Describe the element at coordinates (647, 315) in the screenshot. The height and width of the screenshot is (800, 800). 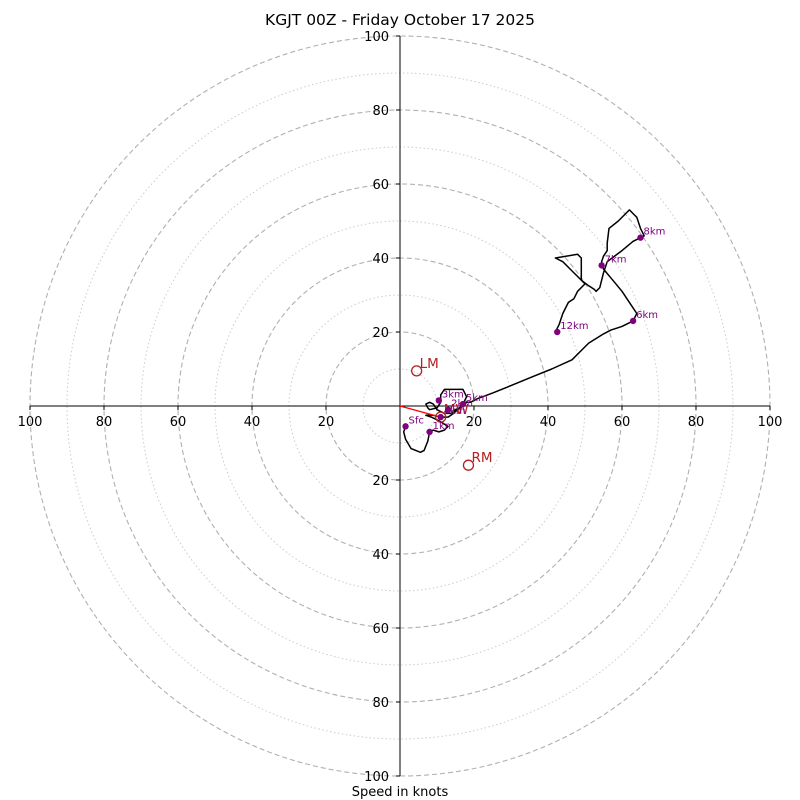
I see `height-marker-label: 6km` at that location.